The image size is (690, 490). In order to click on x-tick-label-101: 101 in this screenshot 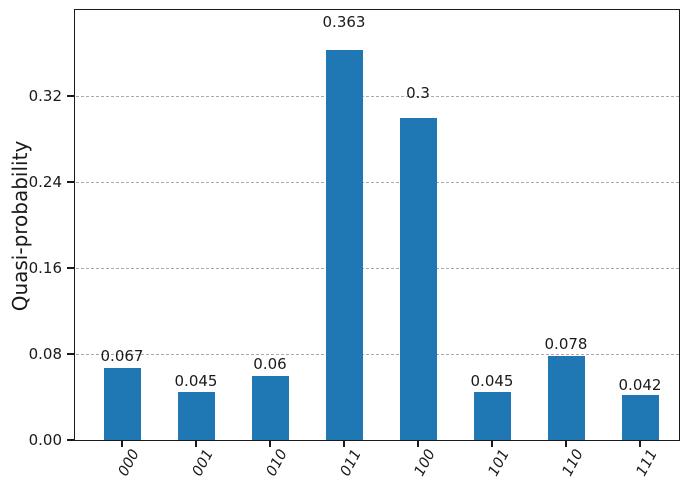, I will do `click(500, 463)`.